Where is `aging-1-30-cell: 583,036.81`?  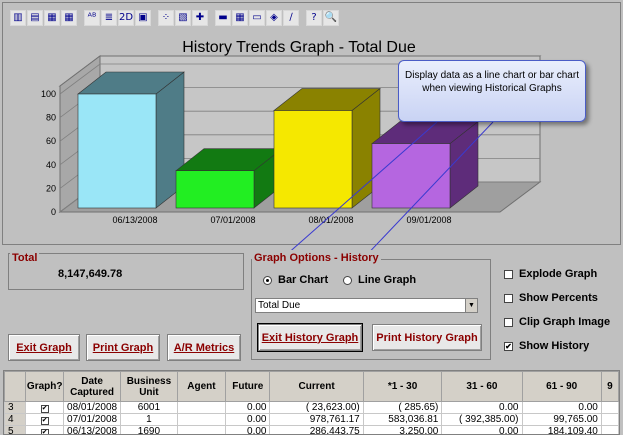
aging-1-30-cell: 583,036.81 is located at coordinates (402, 419).